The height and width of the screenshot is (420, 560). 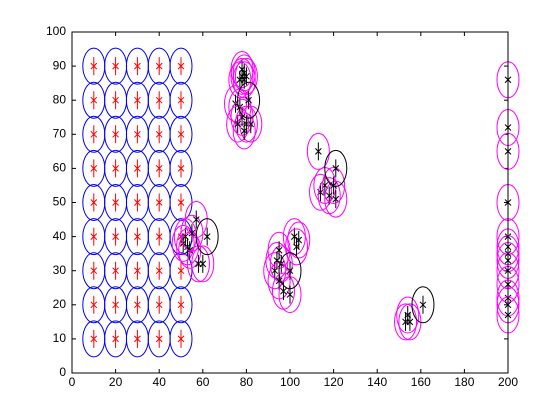 What do you see at coordinates (60, 202) in the screenshot?
I see `y-tick-label: 50` at bounding box center [60, 202].